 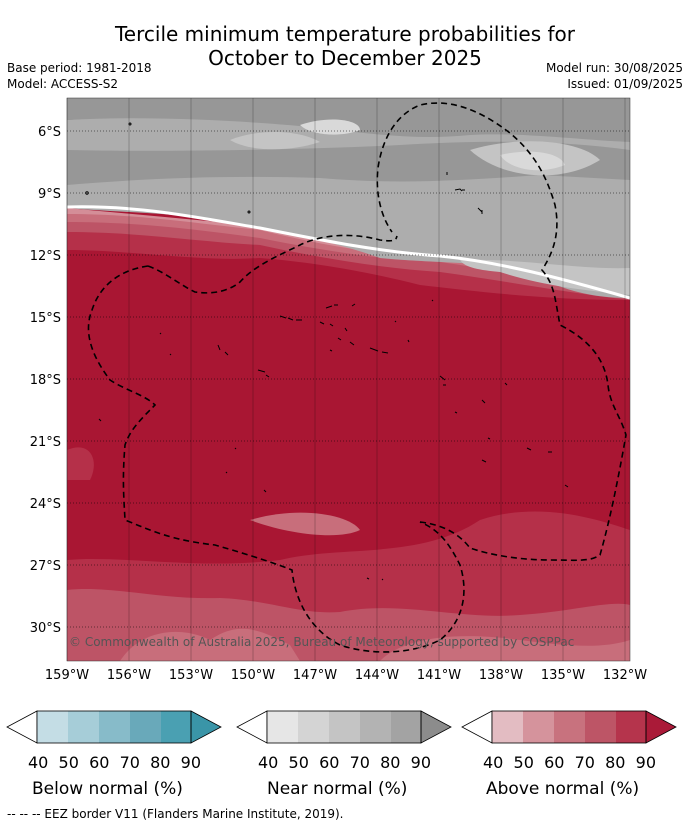 What do you see at coordinates (625, 675) in the screenshot?
I see `longitude-label: 132°W` at bounding box center [625, 675].